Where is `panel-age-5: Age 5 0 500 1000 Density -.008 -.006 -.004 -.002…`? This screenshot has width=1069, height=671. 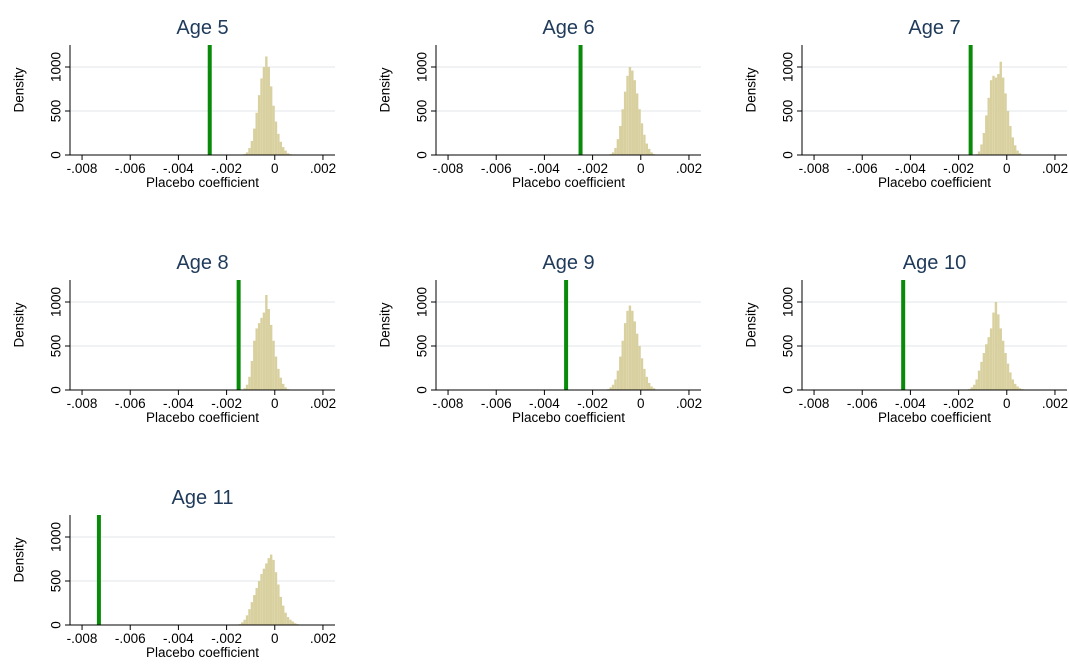
panel-age-5: Age 5 0 500 1000 Density -.008 -.006 -.004 -.002… is located at coordinates (174, 103).